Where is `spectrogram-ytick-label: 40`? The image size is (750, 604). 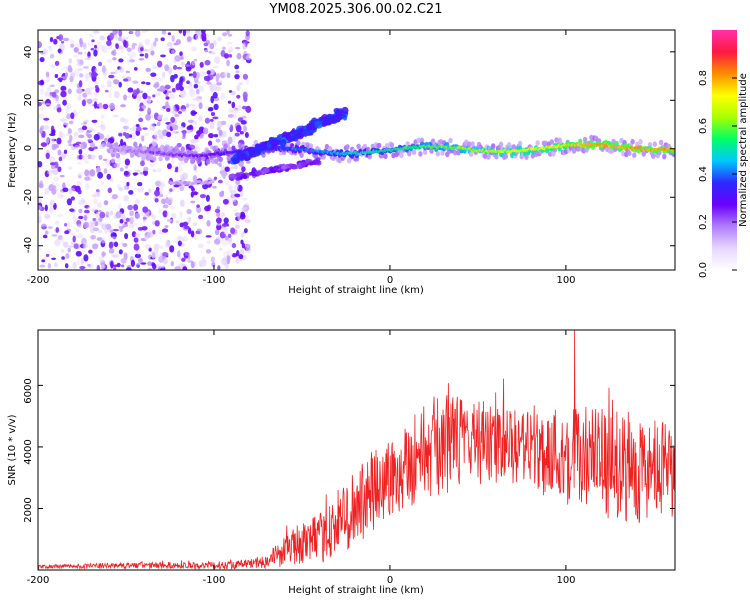 spectrogram-ytick-label: 40 is located at coordinates (28, 52).